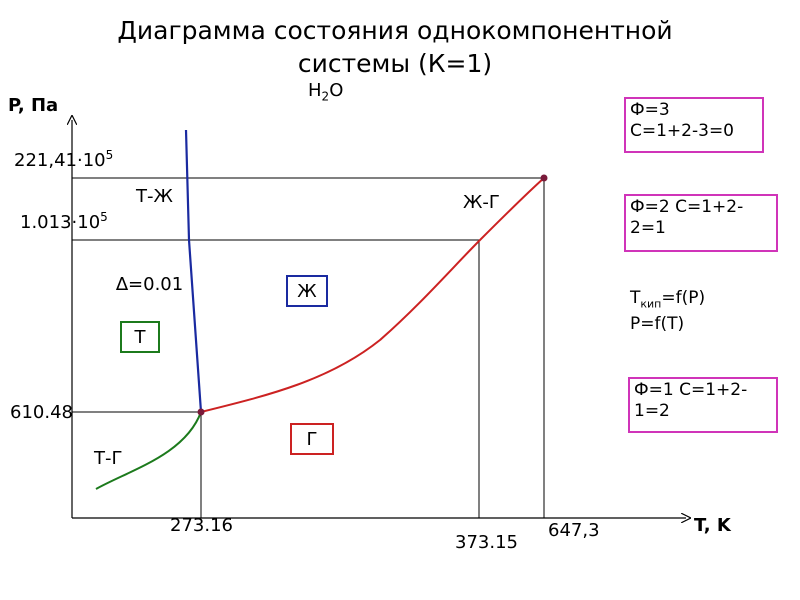 The image size is (800, 600). I want to click on substance-formula: H2O, so click(325, 92).